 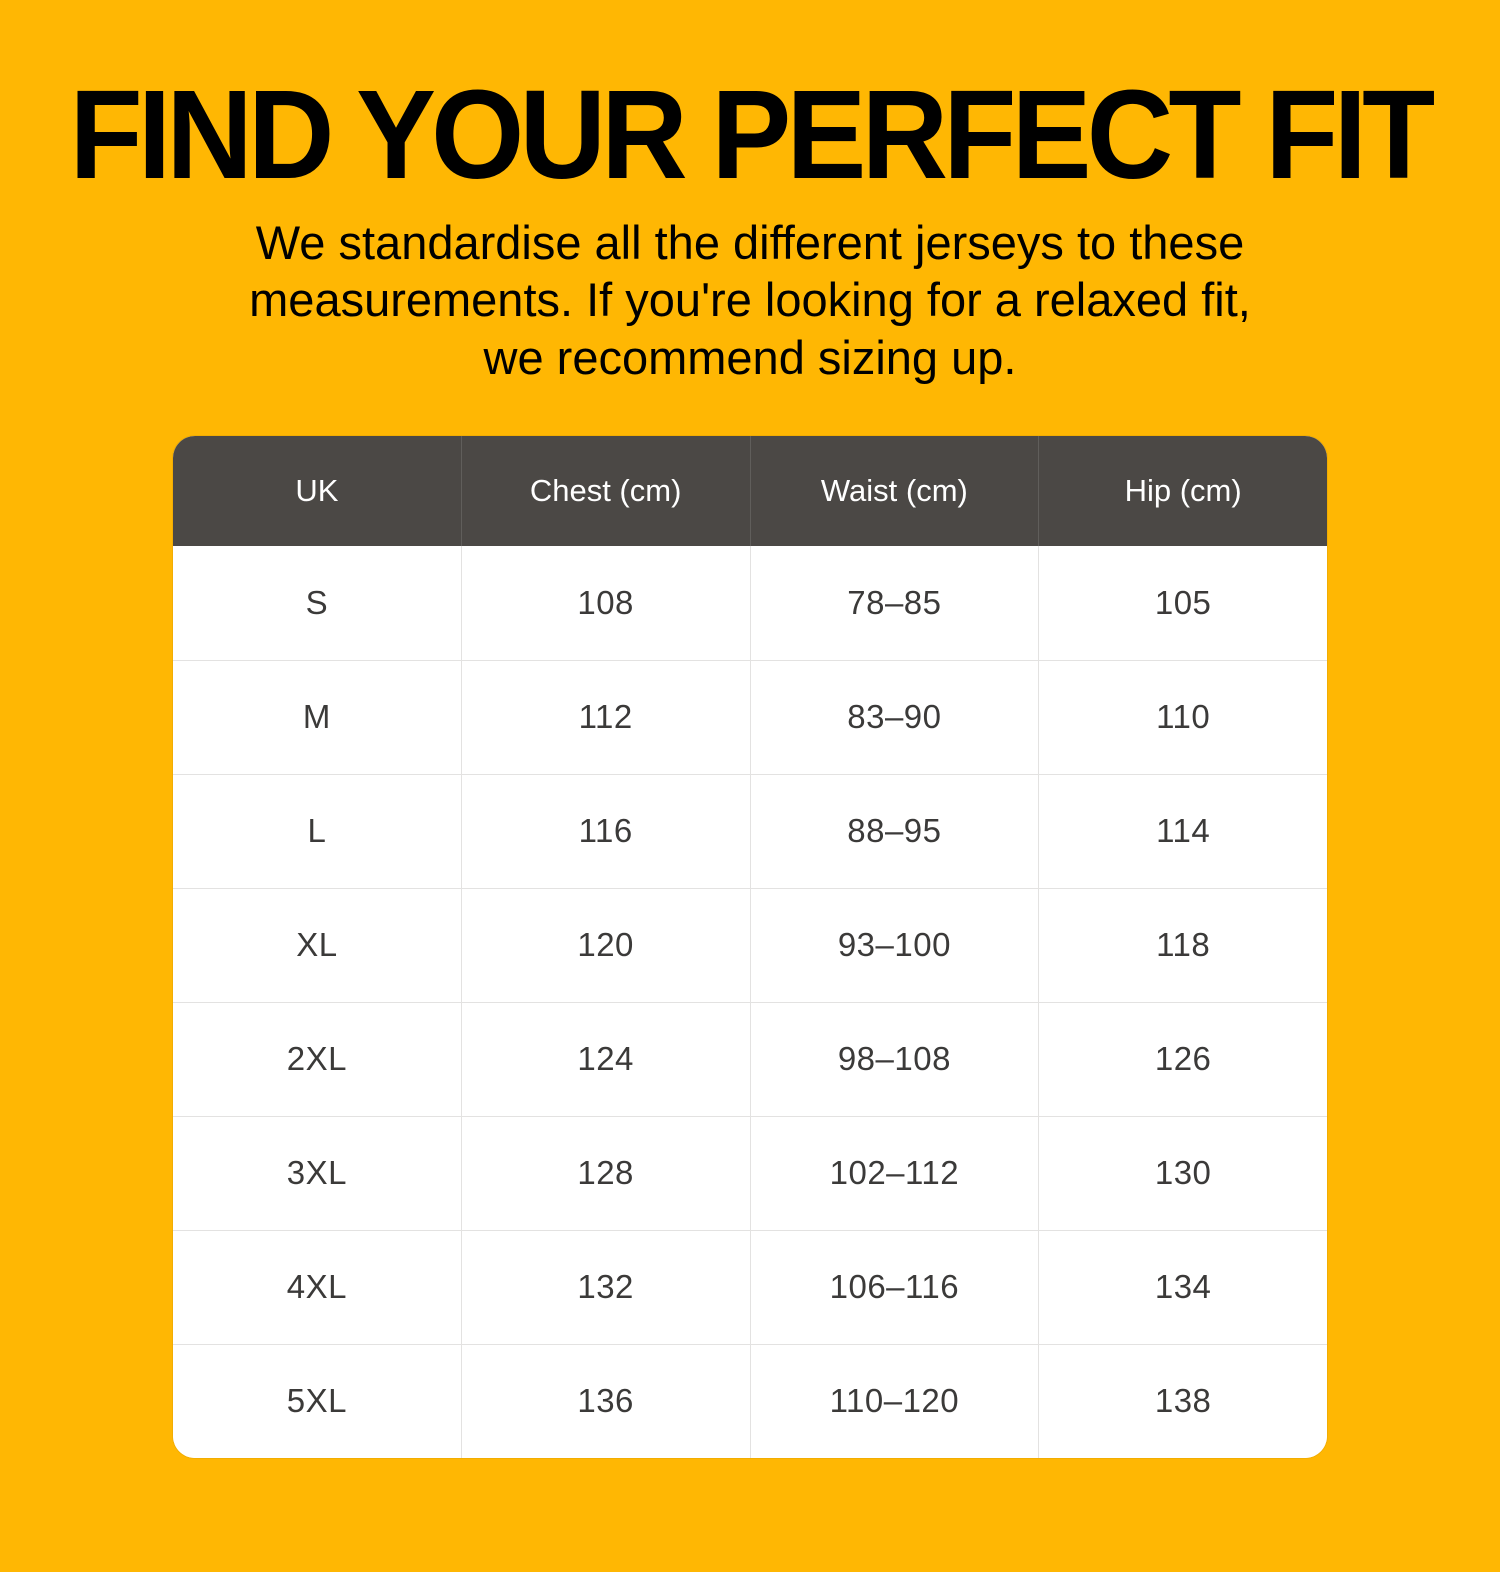 I want to click on chest-value: 132, so click(x=605, y=1287).